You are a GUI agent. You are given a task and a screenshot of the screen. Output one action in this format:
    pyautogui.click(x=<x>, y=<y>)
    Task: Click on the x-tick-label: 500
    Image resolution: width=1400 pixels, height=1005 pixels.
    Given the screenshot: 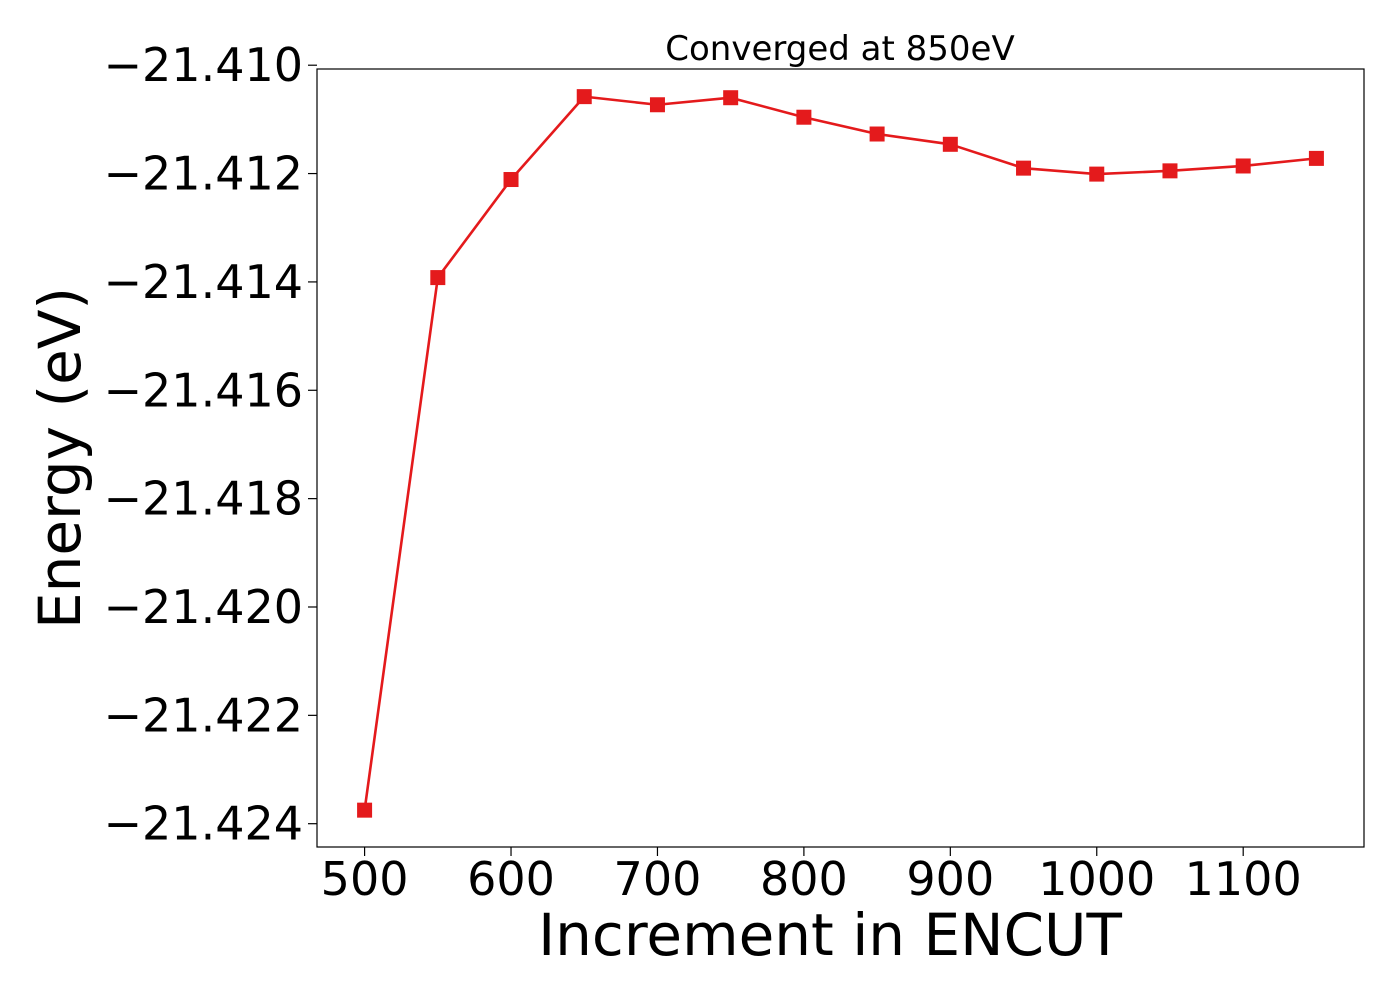 What is the action you would take?
    pyautogui.click(x=365, y=879)
    